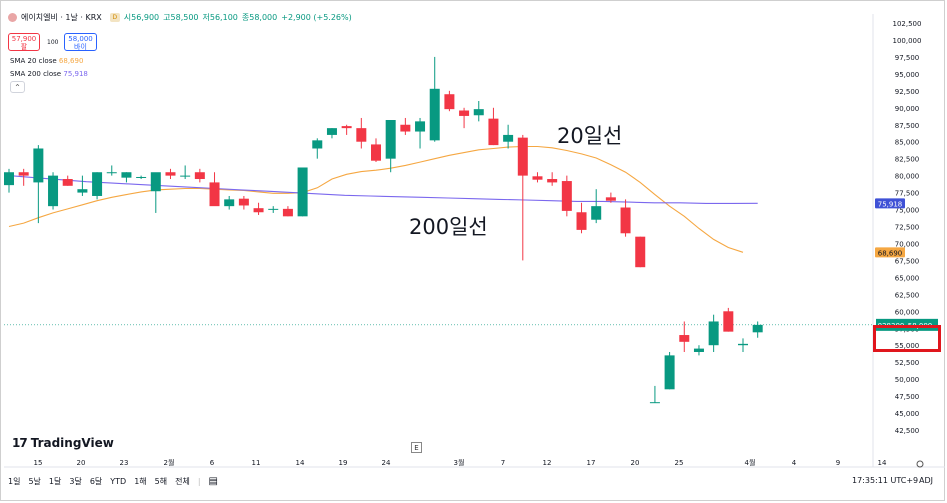  What do you see at coordinates (118, 481) in the screenshot?
I see `range-ytd: YTD` at bounding box center [118, 481].